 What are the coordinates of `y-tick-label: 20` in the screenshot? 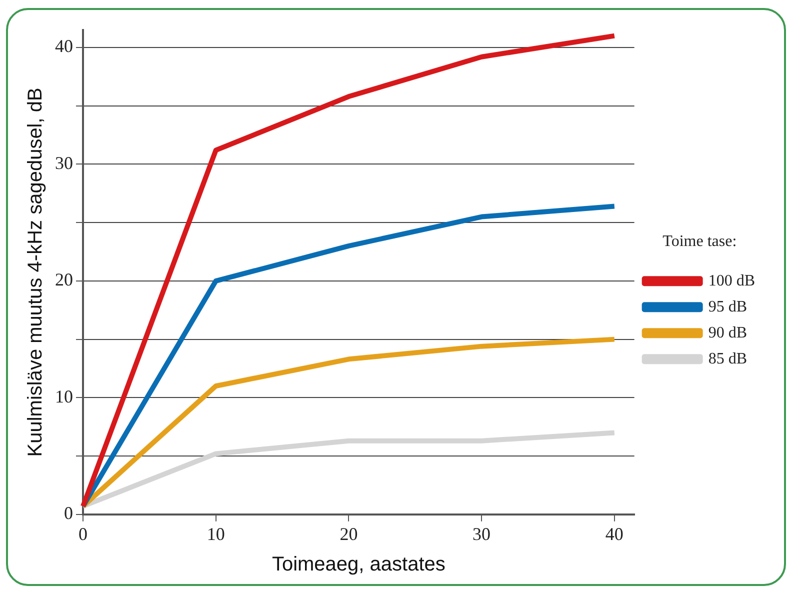 It's located at (64, 280).